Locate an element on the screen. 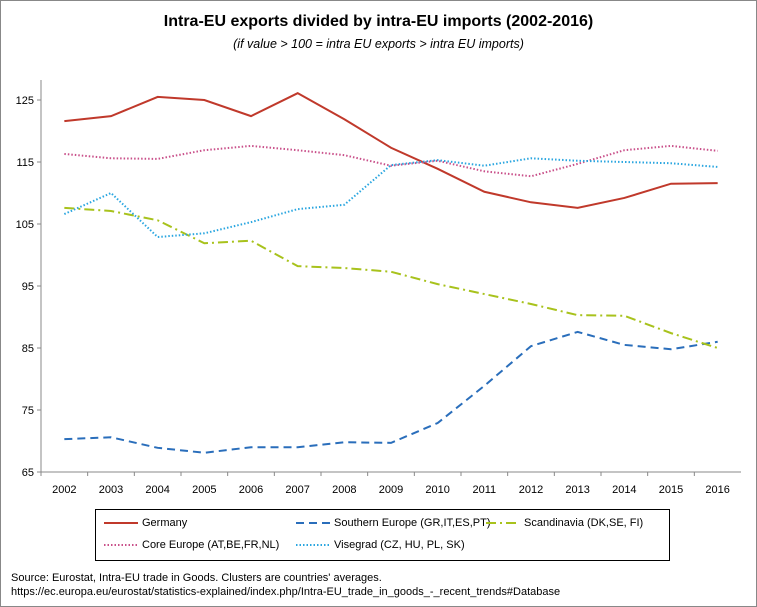 The image size is (757, 607). y-tick-label: 95 is located at coordinates (28, 287).